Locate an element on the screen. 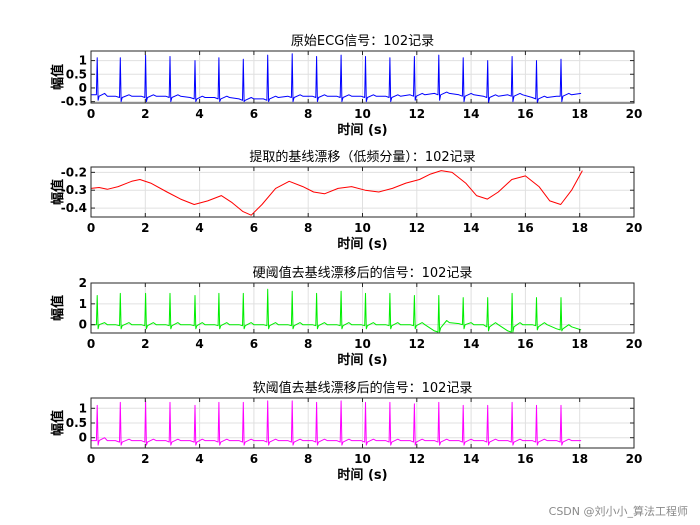 The width and height of the screenshot is (700, 525). chart-title: 软阈值去基线漂移后的信号：102记录 is located at coordinates (363, 388).